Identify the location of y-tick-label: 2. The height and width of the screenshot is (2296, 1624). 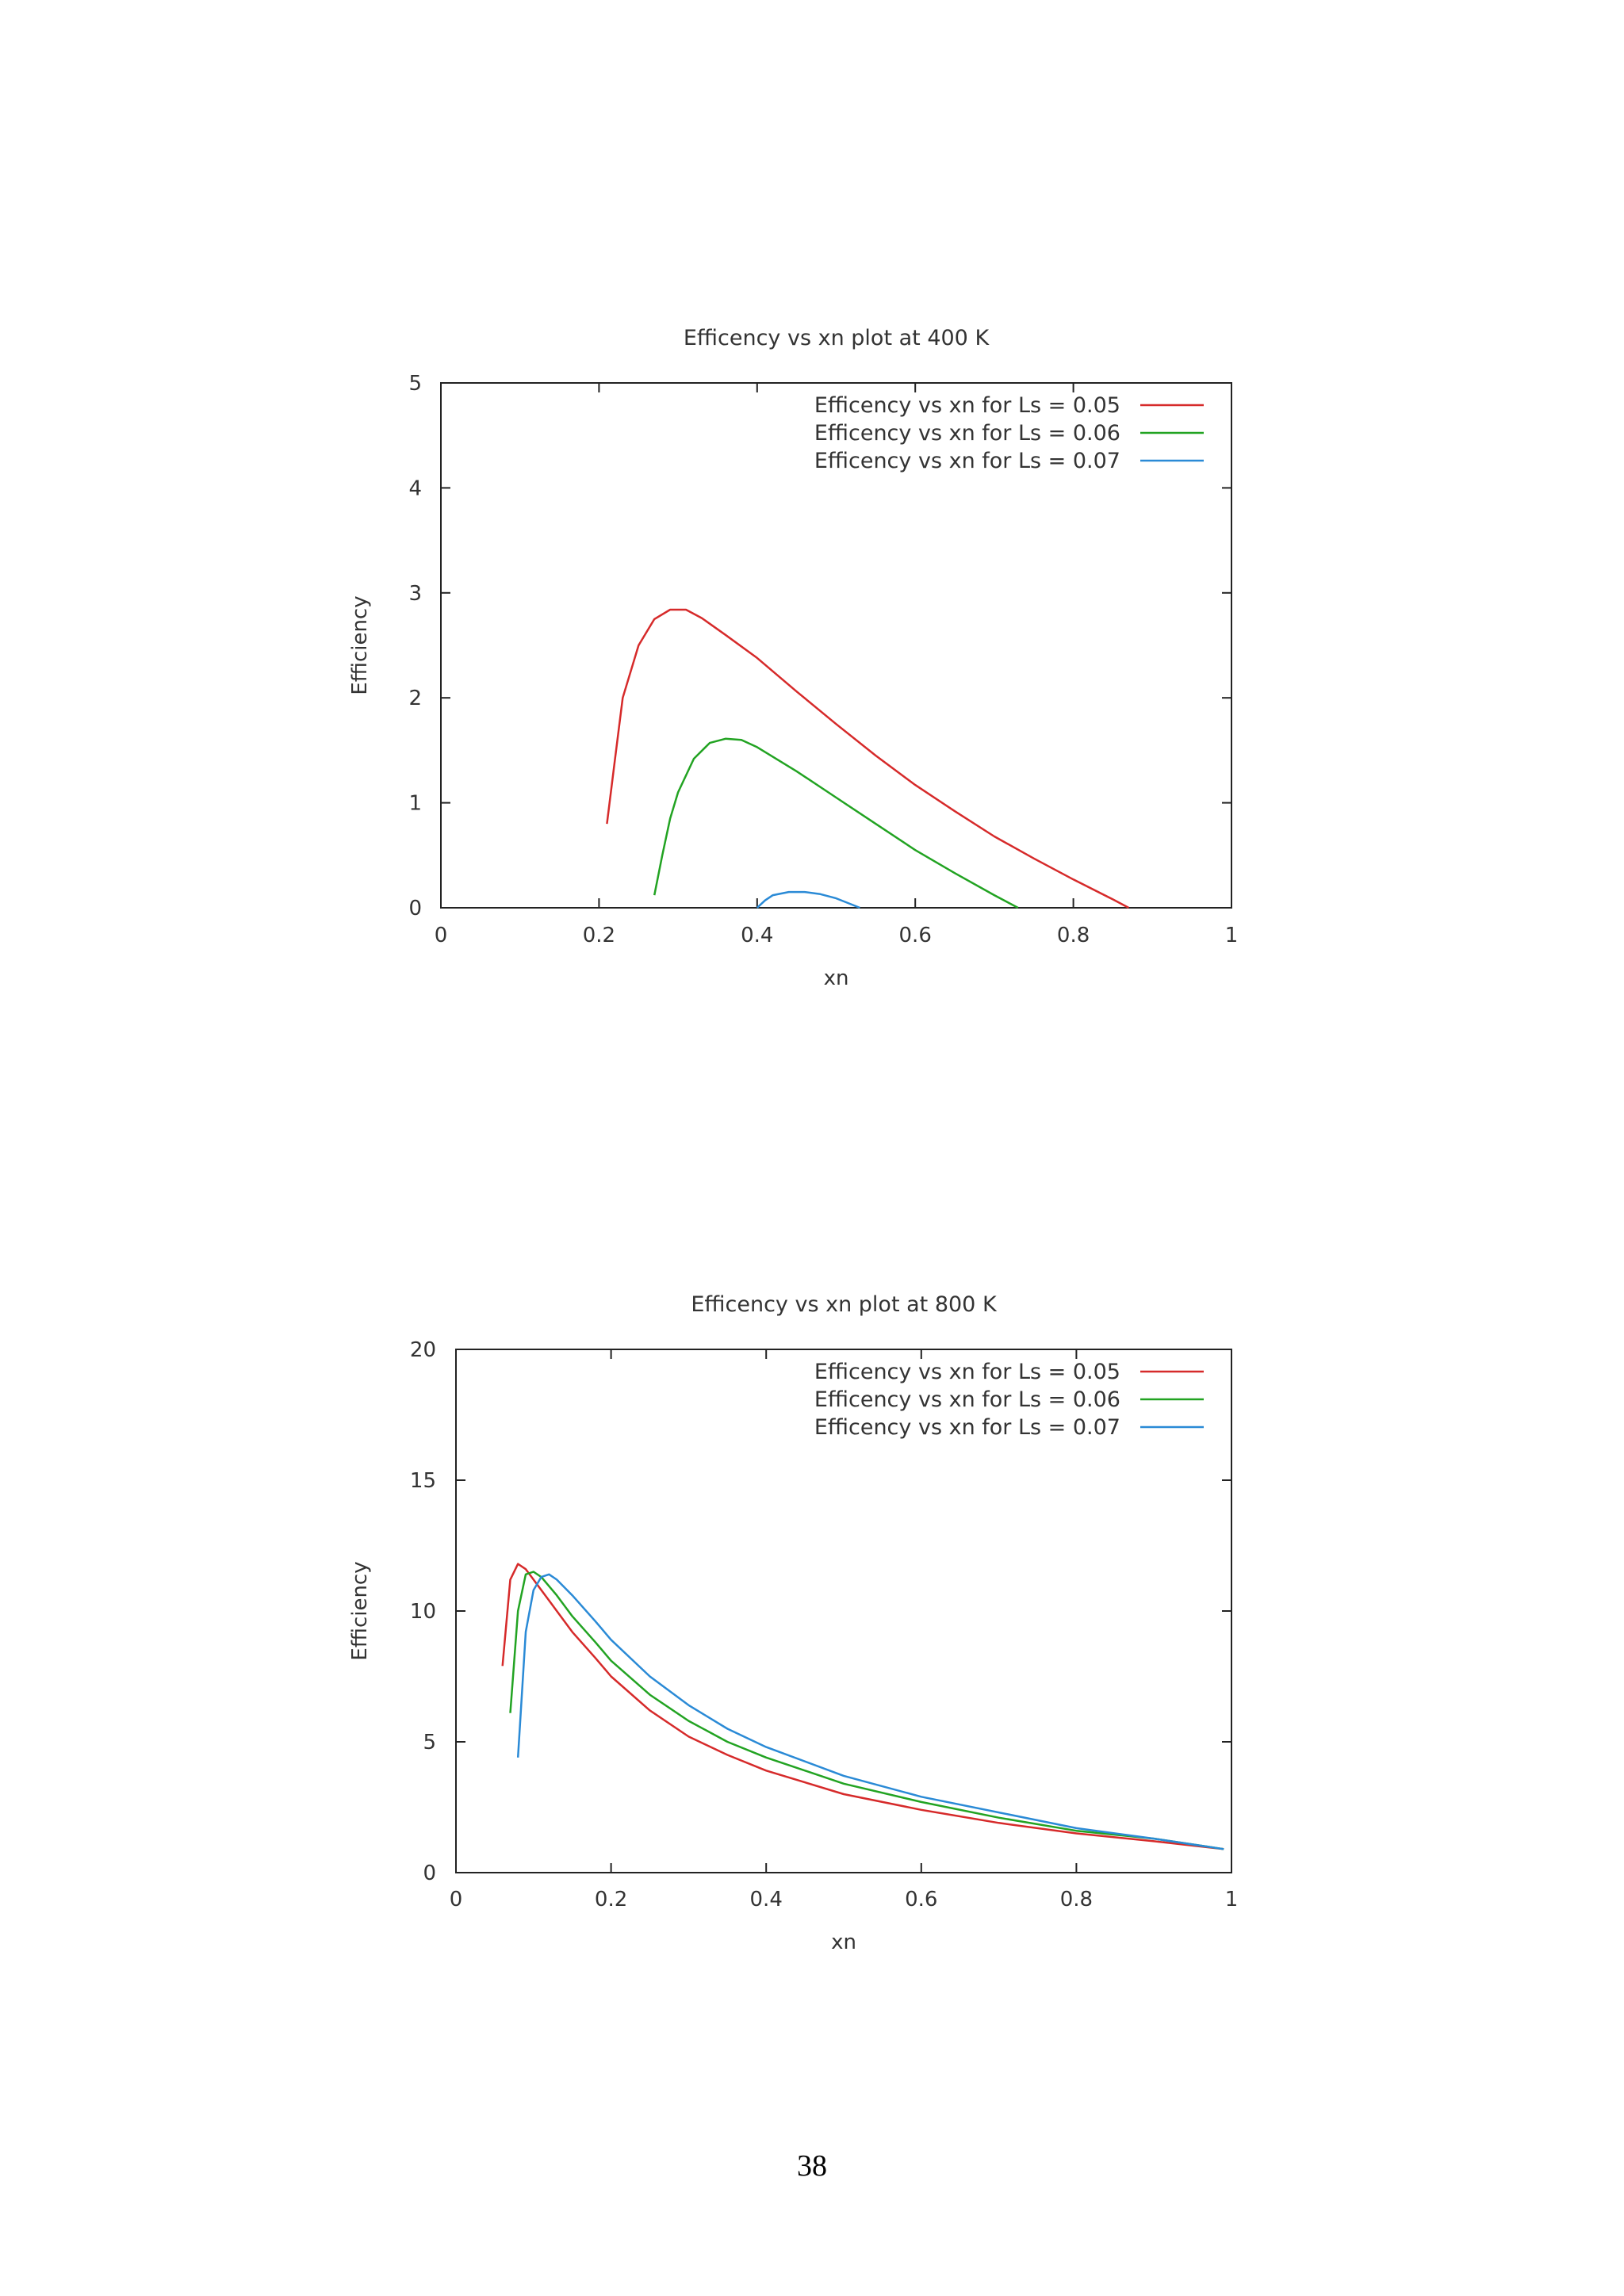
(415, 698).